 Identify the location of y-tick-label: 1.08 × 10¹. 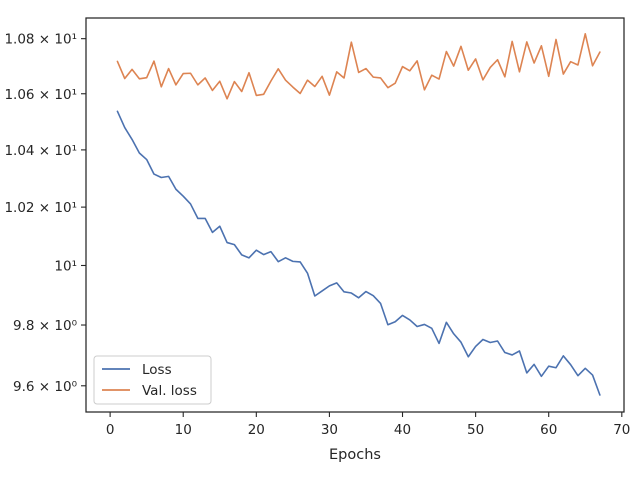
(40, 40).